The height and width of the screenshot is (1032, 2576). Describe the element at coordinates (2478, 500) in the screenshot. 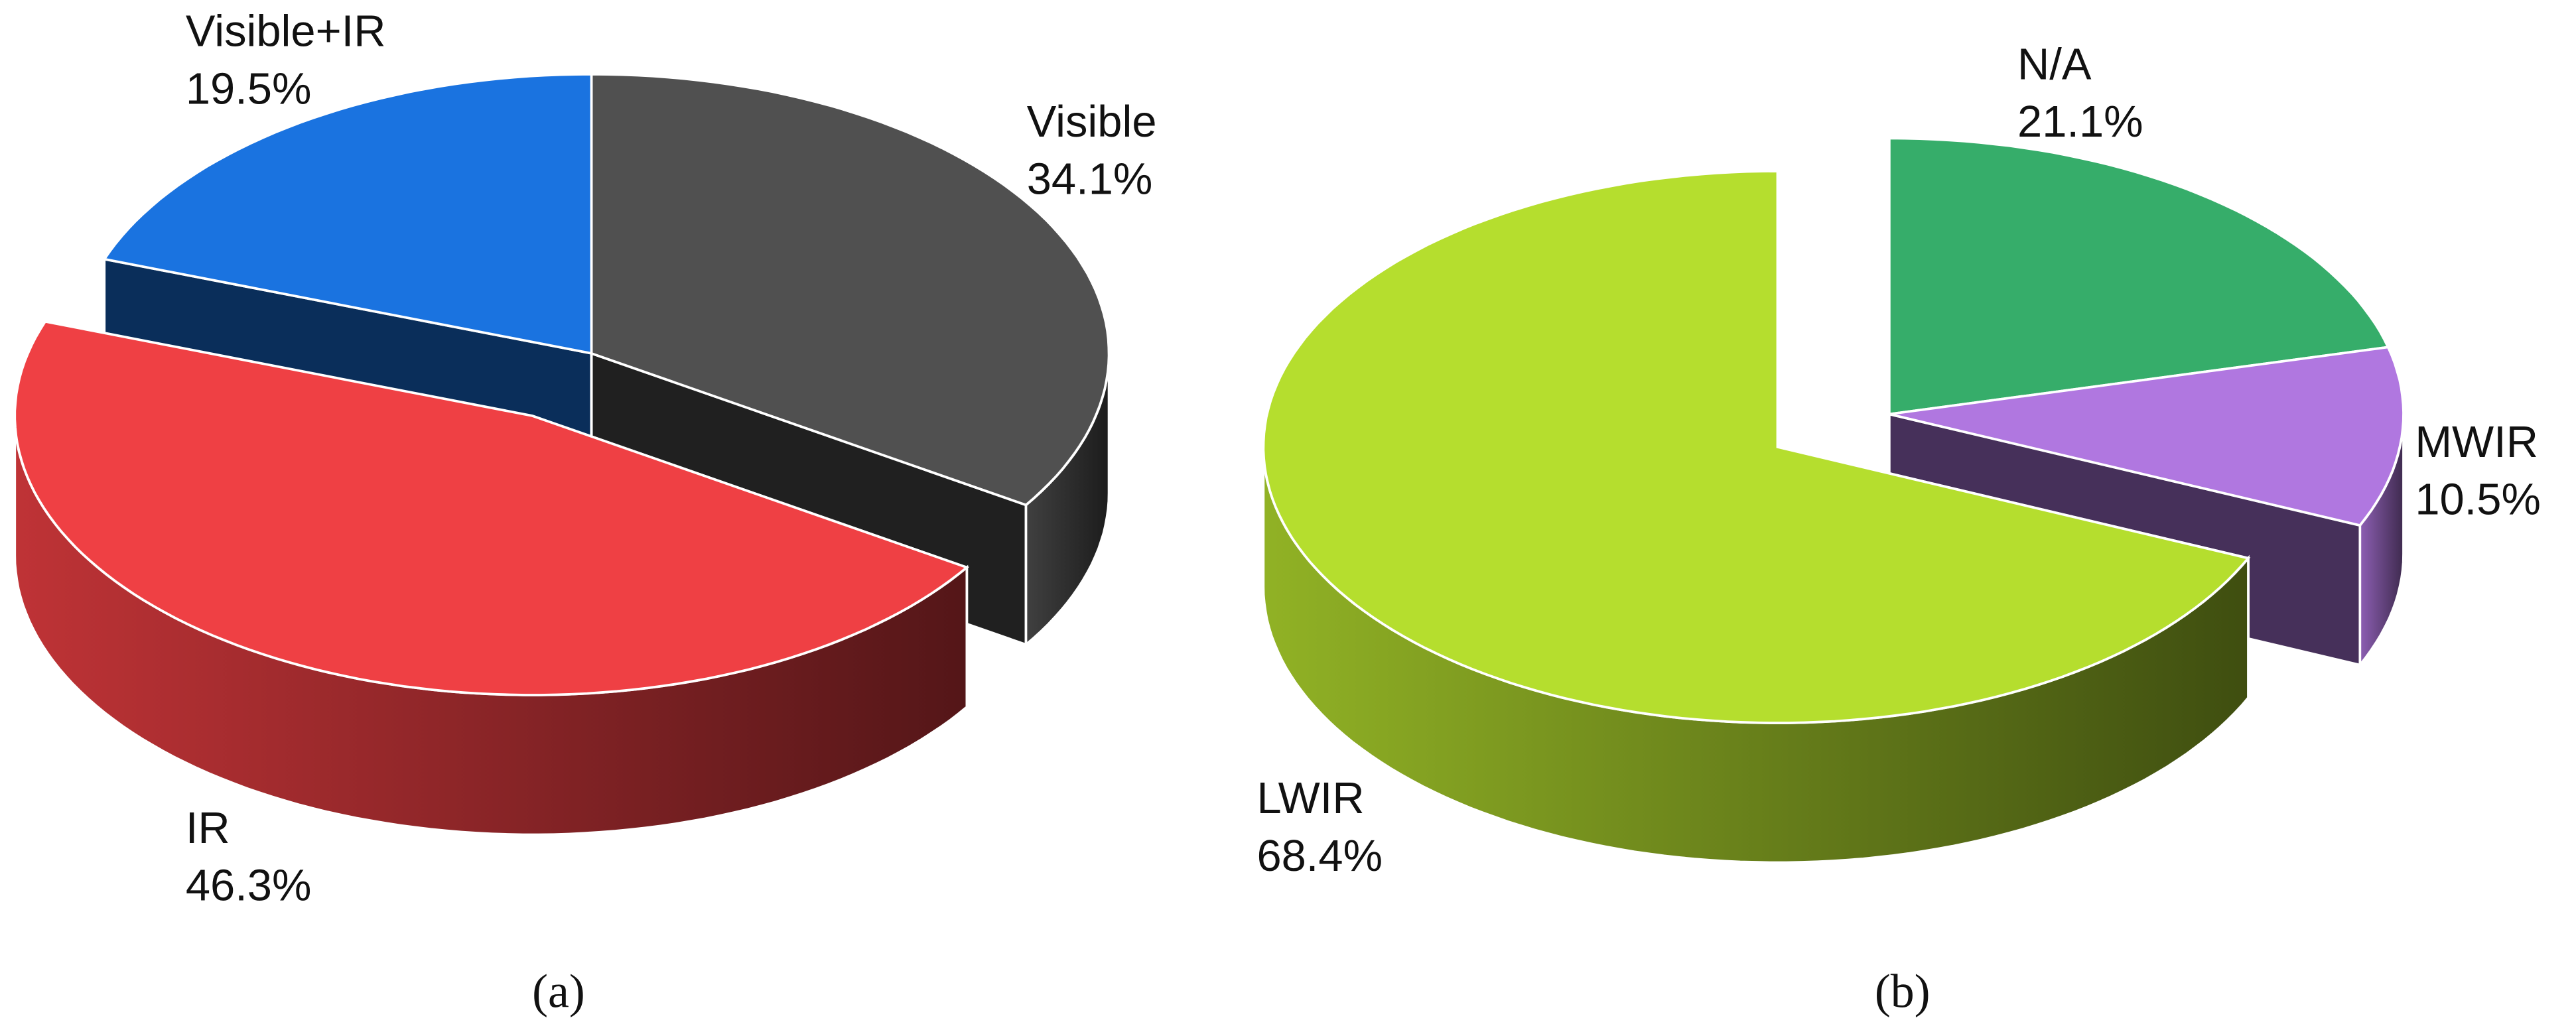

I see `value-label: 10.5%` at that location.